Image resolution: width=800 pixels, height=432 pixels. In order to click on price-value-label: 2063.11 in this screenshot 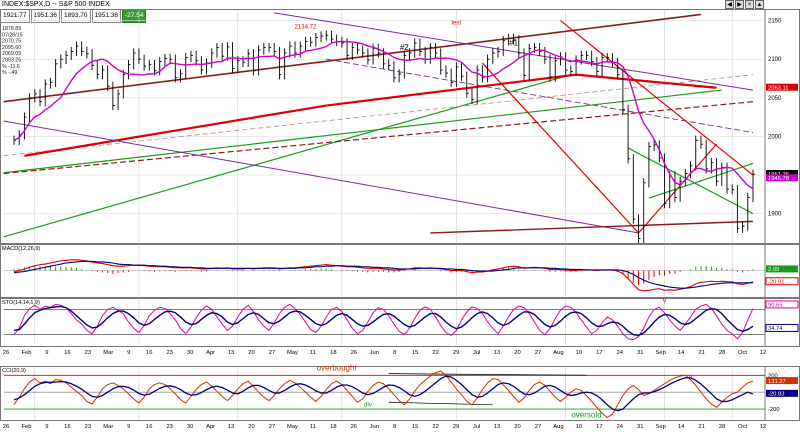, I will do `click(778, 88)`.